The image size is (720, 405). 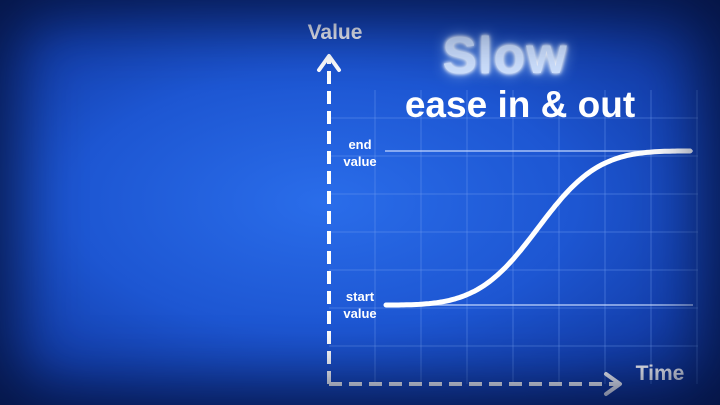 What do you see at coordinates (335, 32) in the screenshot?
I see `y-axis-label: Value` at bounding box center [335, 32].